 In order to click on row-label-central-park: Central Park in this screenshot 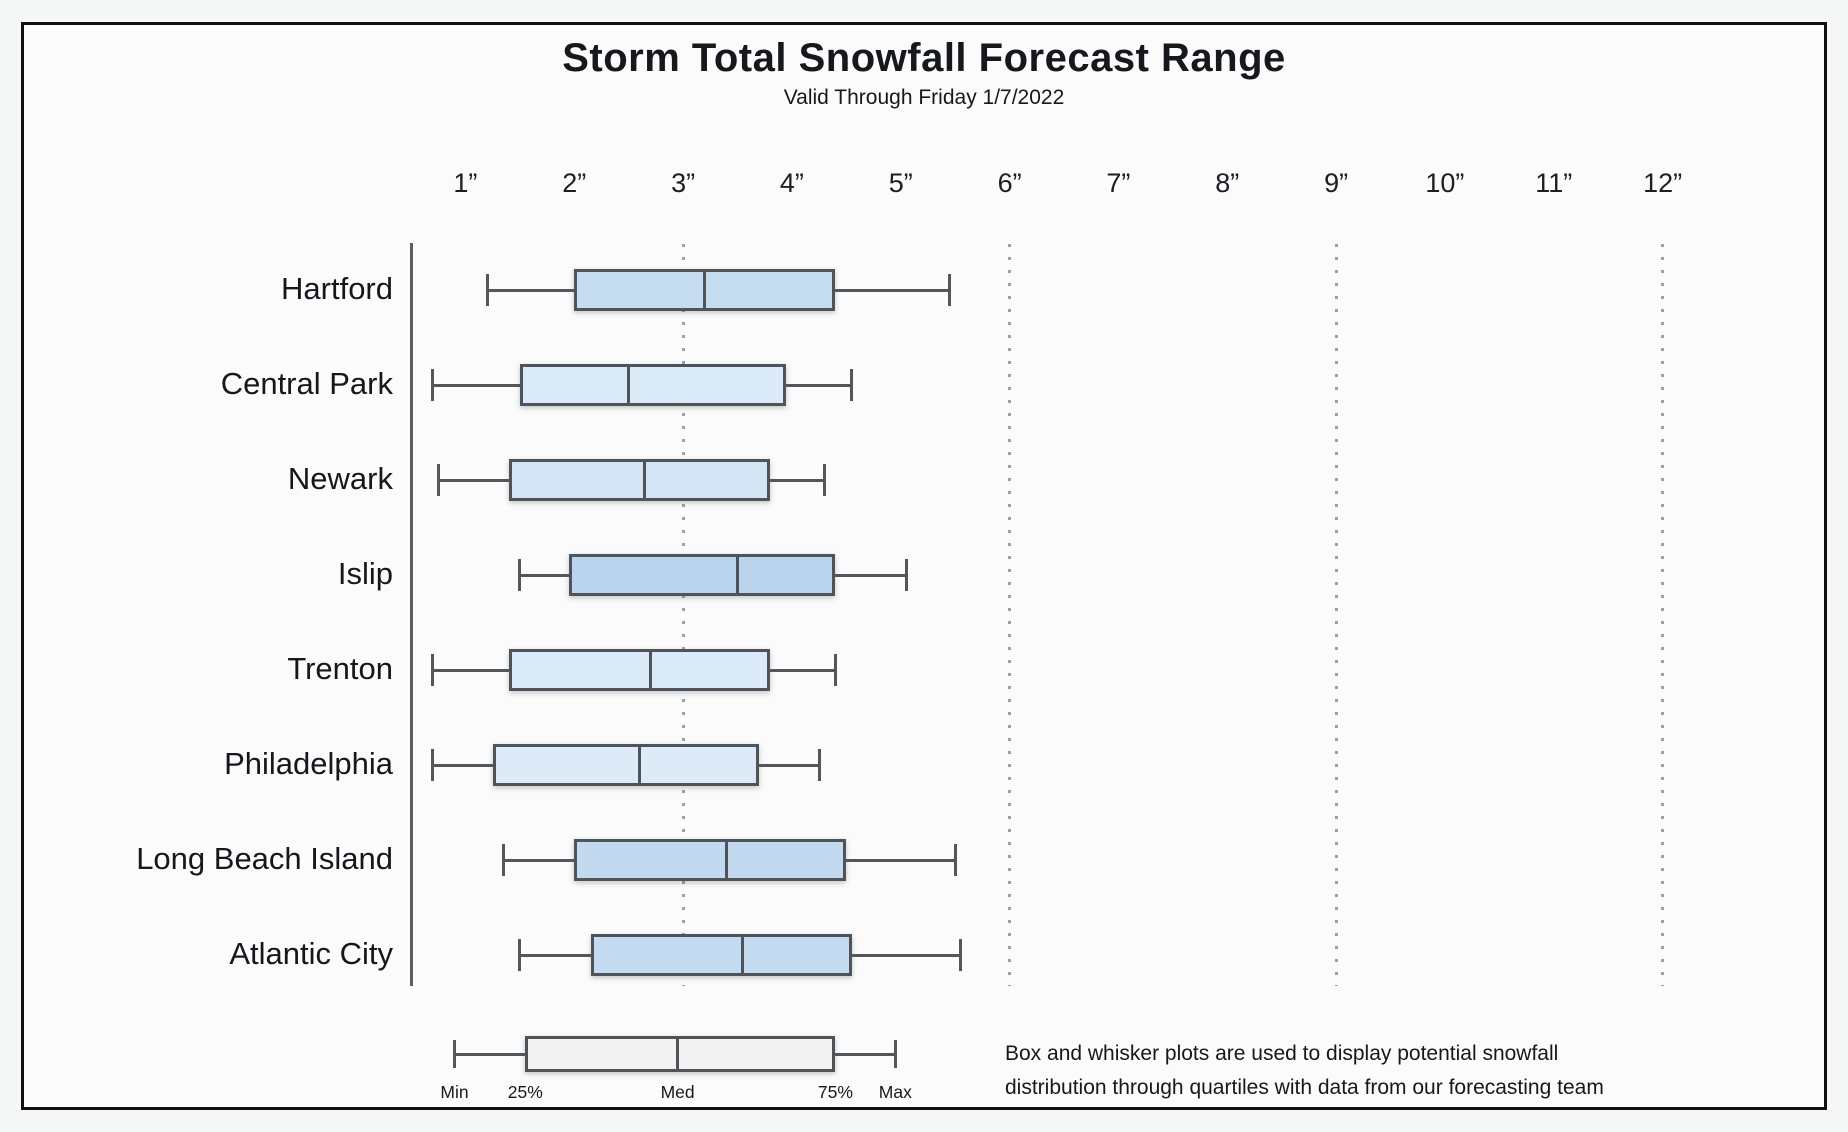, I will do `click(306, 383)`.